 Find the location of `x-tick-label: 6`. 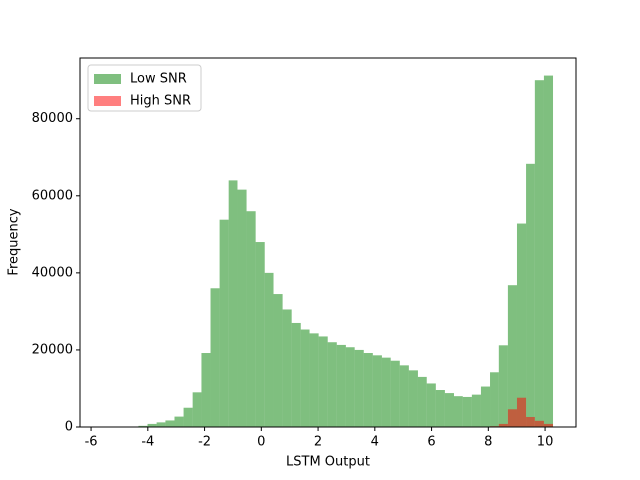

x-tick-label: 6 is located at coordinates (431, 442).